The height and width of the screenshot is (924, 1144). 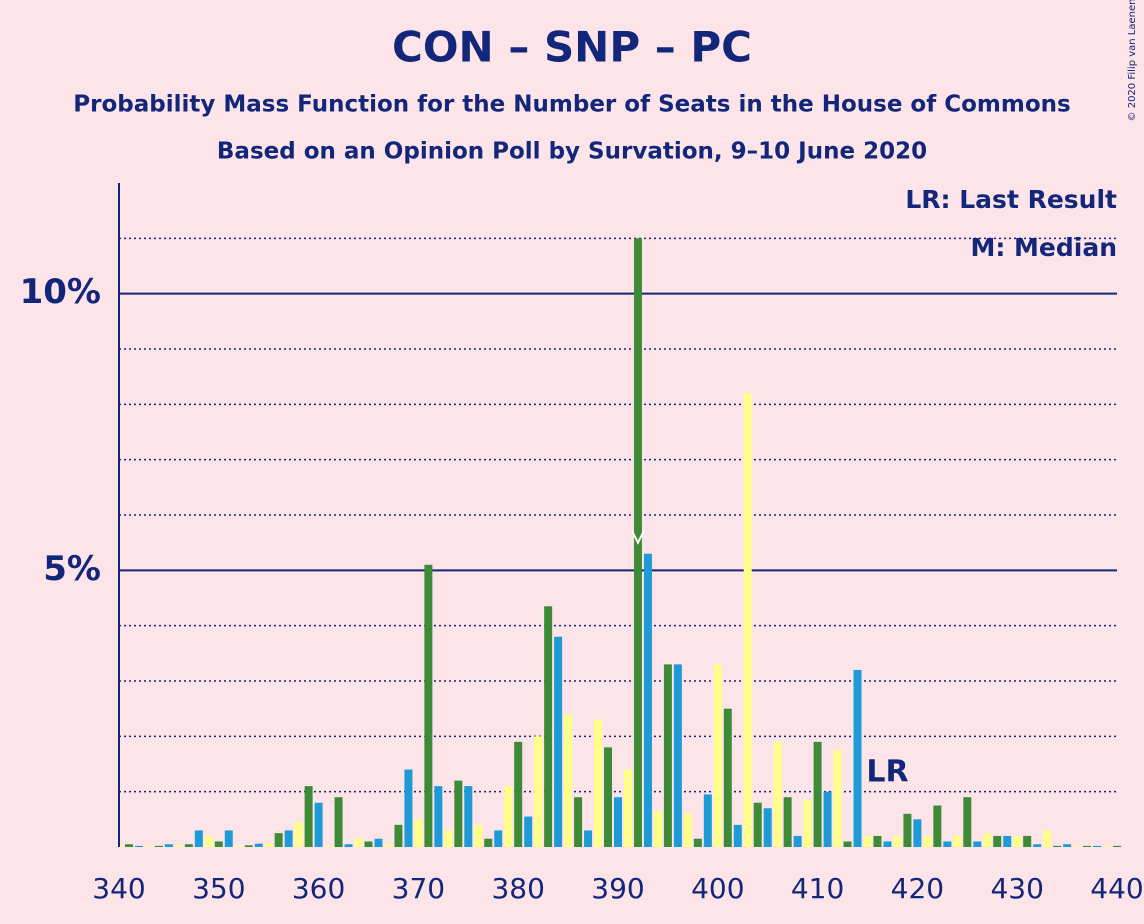 I want to click on y-tick-label: 10%, so click(x=60, y=292).